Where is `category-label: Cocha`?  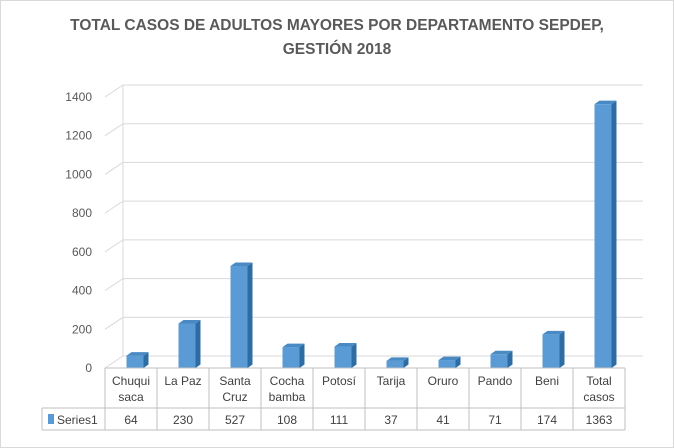
category-label: Cocha is located at coordinates (287, 381).